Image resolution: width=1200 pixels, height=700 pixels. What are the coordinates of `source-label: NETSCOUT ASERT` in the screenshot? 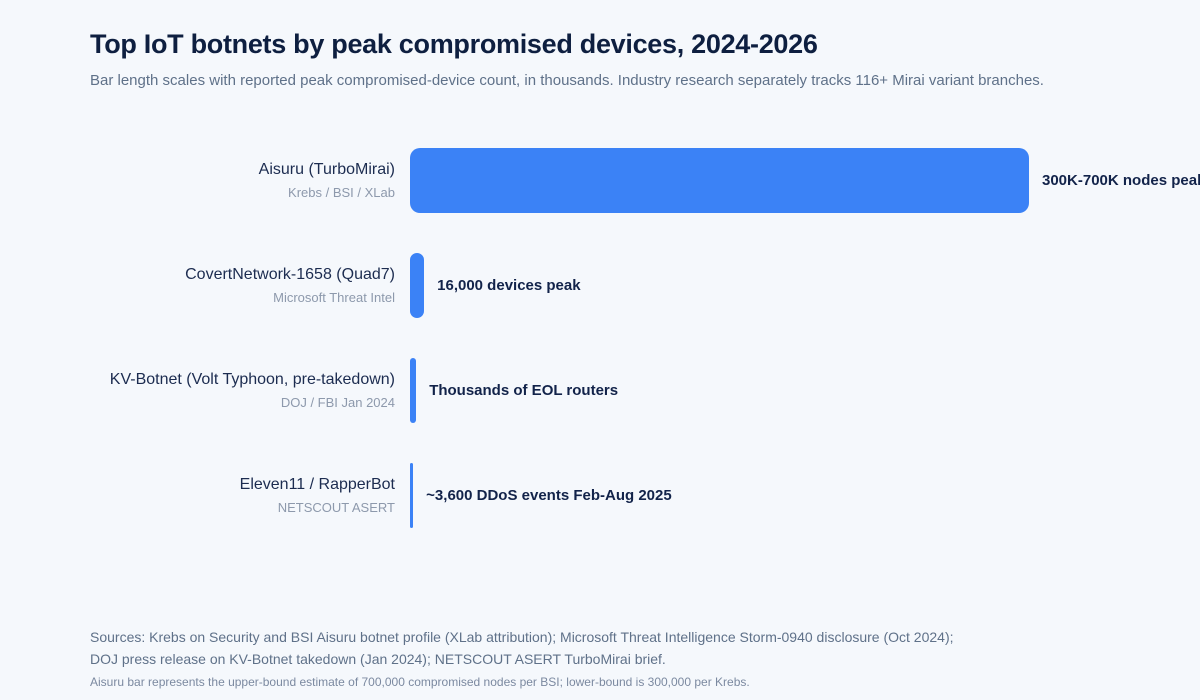 It's located at (336, 507).